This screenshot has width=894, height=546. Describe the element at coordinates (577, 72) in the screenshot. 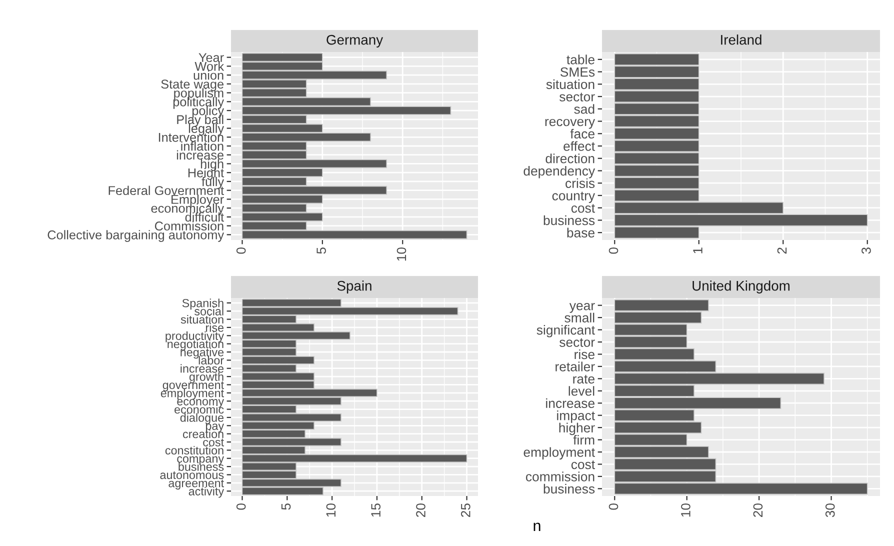

I see `y-tick-label: SMEs` at that location.